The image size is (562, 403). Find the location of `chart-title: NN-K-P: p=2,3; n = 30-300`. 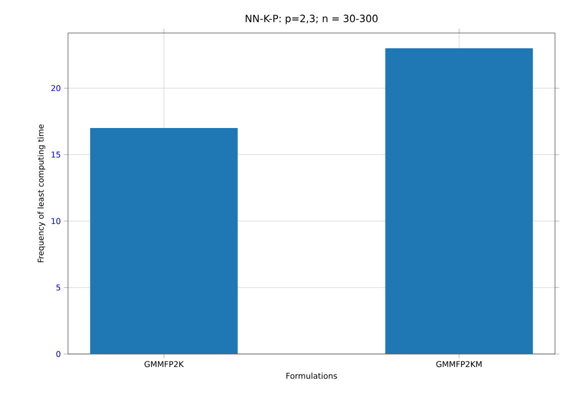

chart-title: NN-K-P: p=2,3; n = 30-300 is located at coordinates (312, 19).